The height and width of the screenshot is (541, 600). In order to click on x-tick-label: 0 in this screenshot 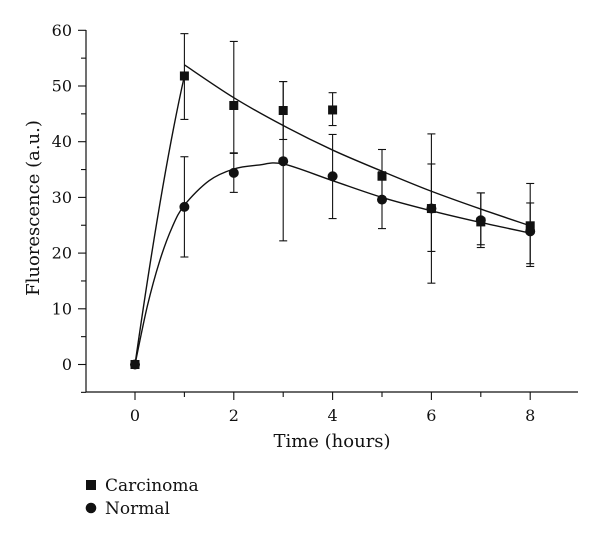, I will do `click(135, 415)`.